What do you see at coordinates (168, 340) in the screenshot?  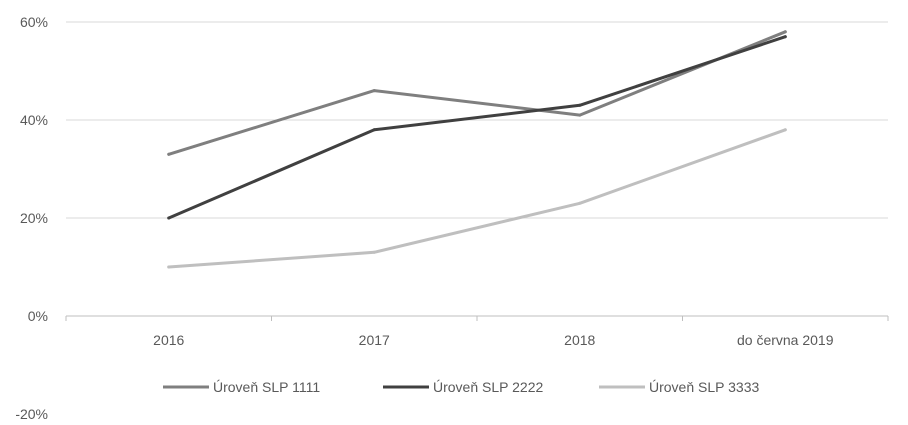 I see `x-tick-label: 2016` at bounding box center [168, 340].